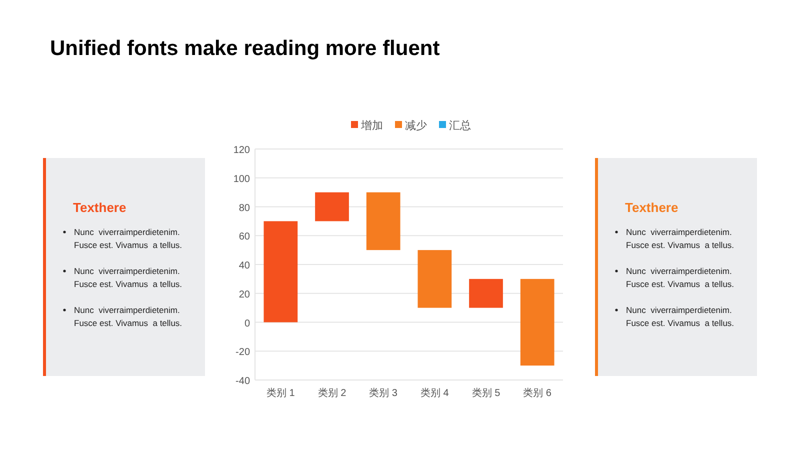  What do you see at coordinates (244, 294) in the screenshot?
I see `y-tick-label: 20` at bounding box center [244, 294].